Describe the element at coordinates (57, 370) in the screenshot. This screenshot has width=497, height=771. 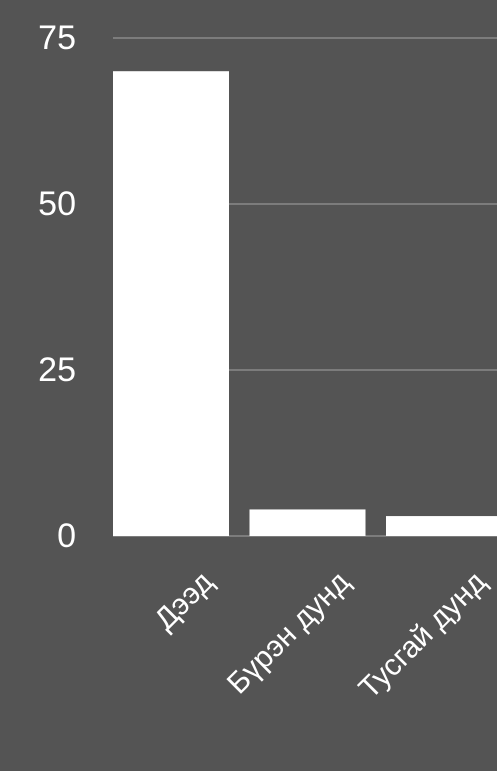
I see `y-tick-label: 25` at that location.